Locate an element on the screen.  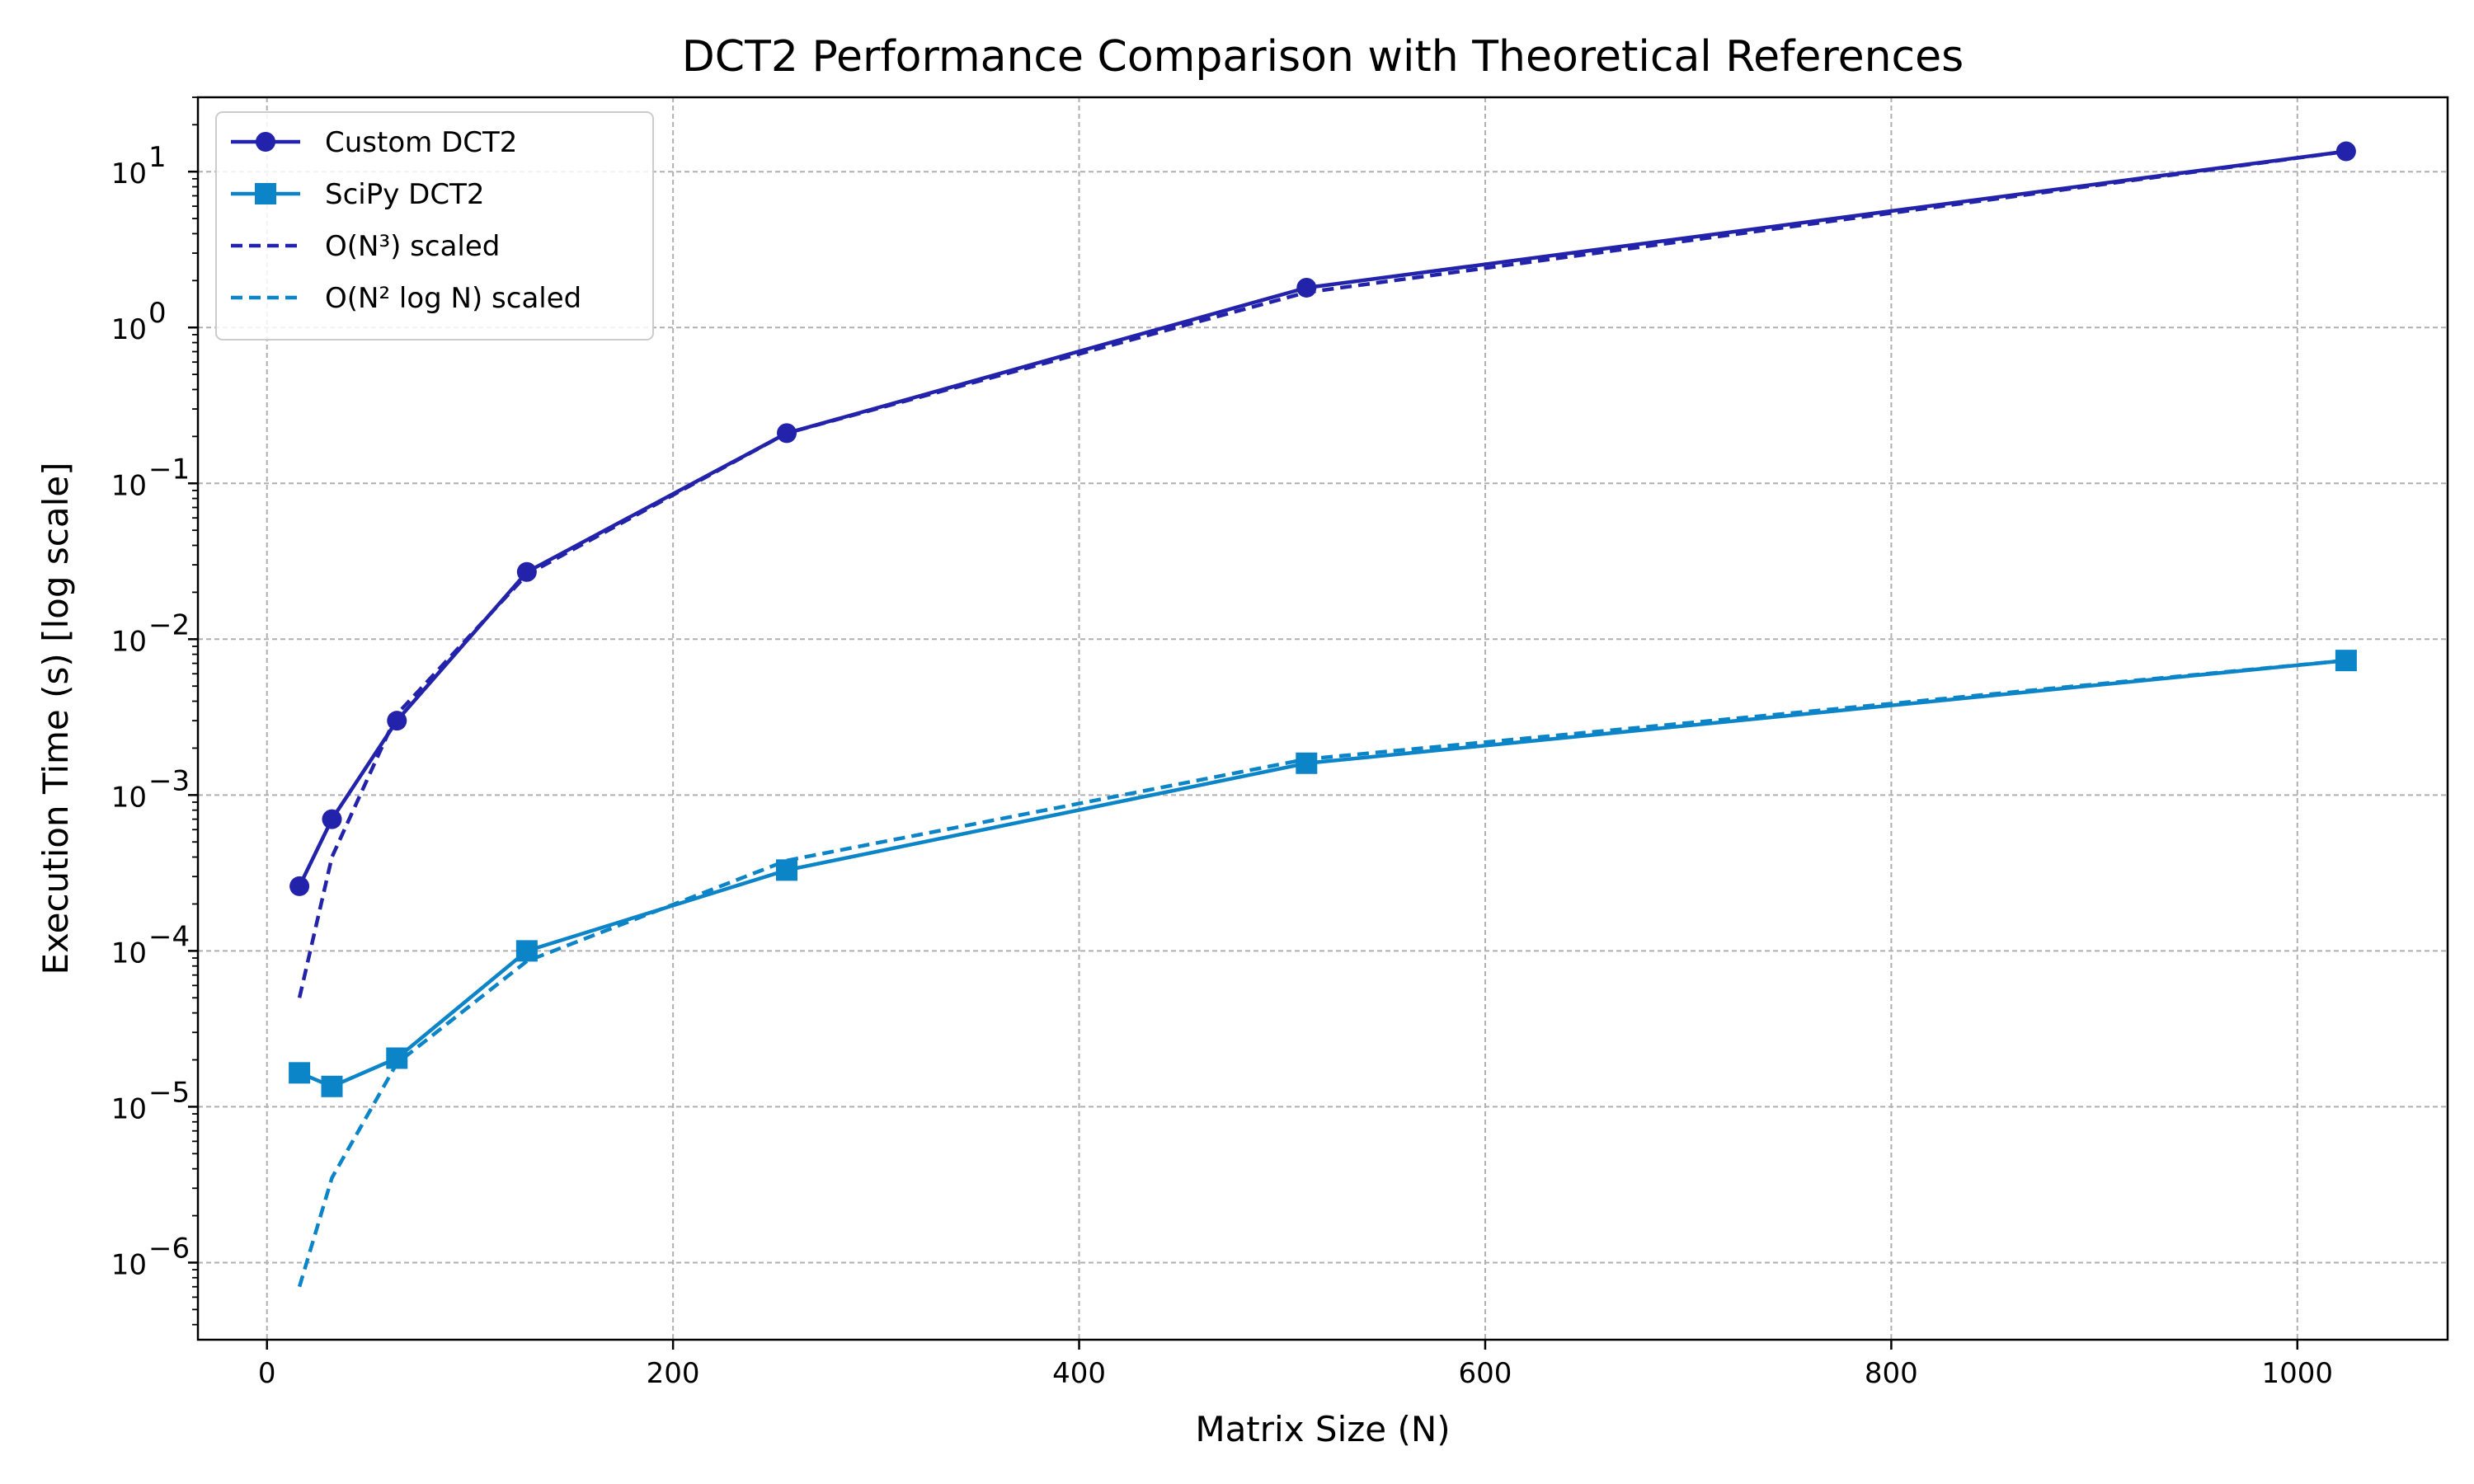
legend-label: Custom DCT2 is located at coordinates (421, 142).